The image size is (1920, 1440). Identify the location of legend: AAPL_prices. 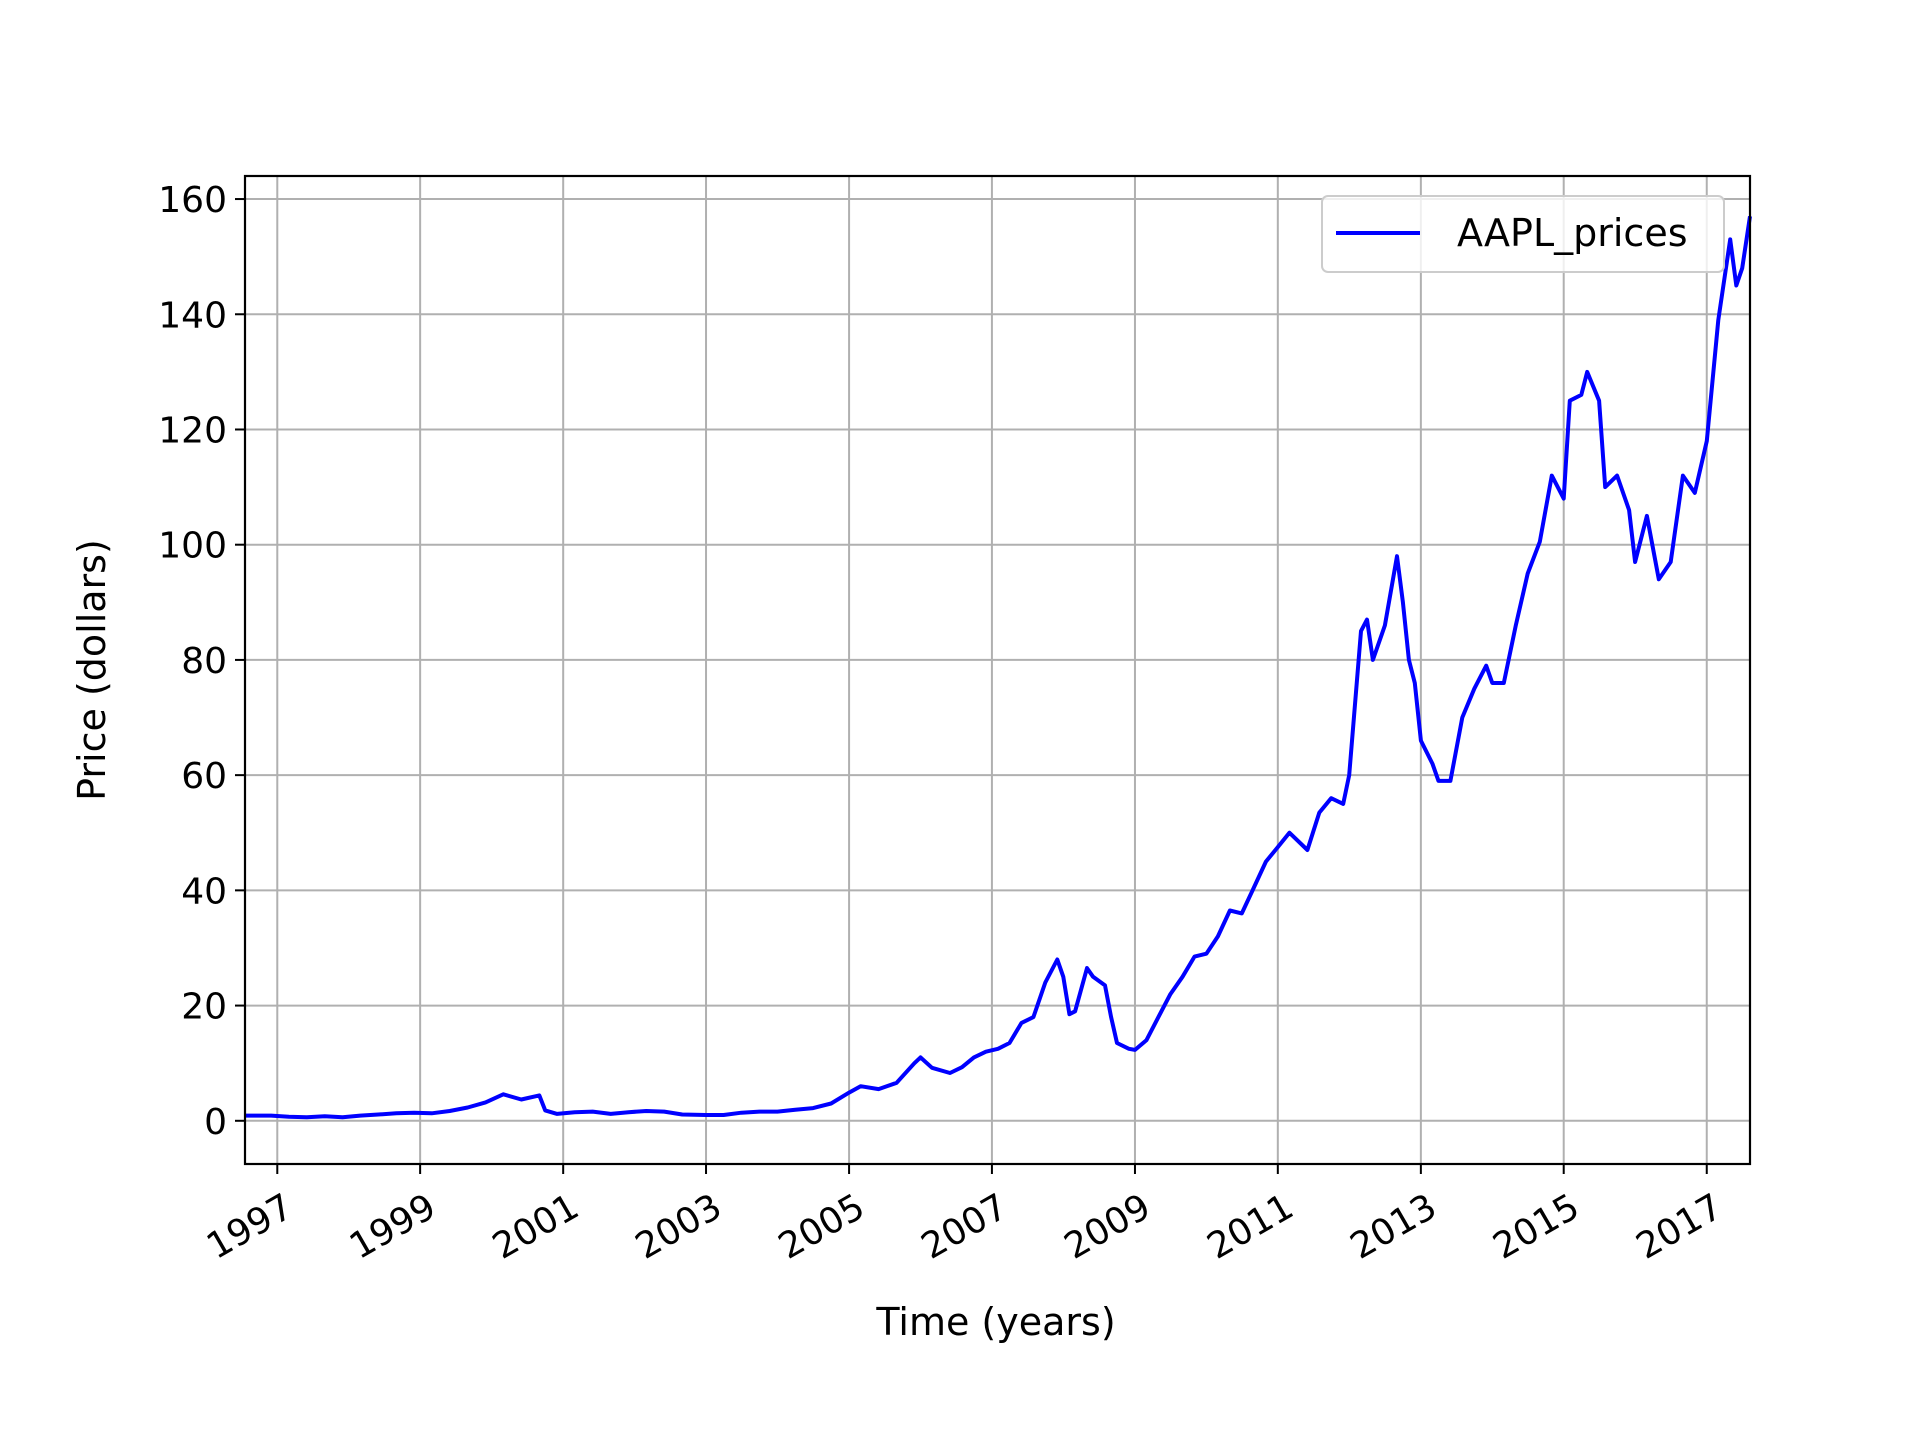
(1523, 234).